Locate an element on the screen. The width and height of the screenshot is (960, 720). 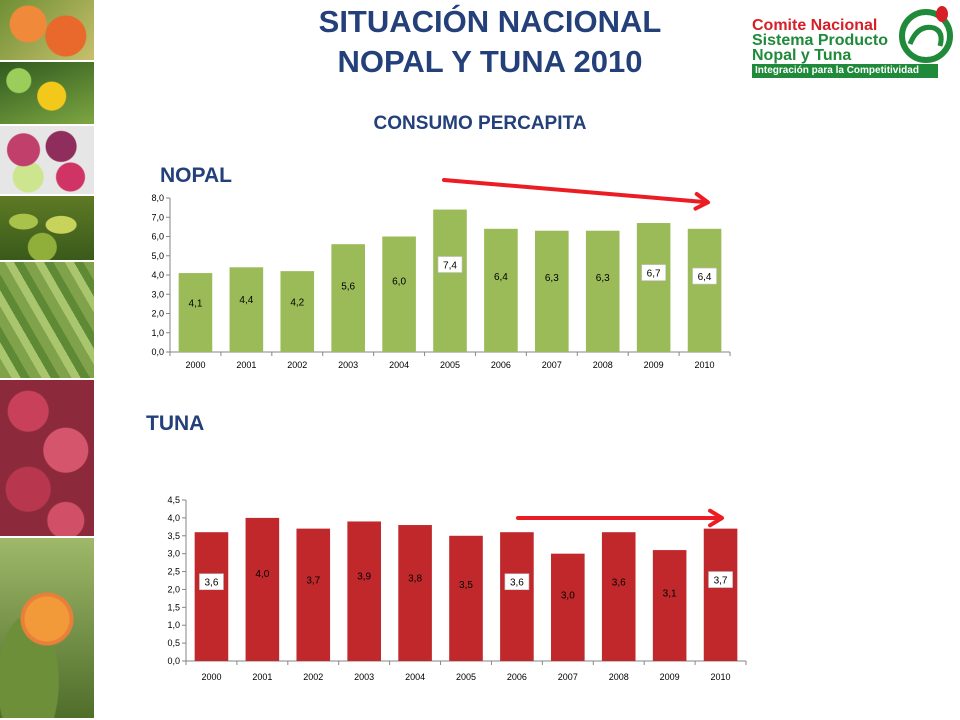
nopal-bar-2010 is located at coordinates (704, 290).